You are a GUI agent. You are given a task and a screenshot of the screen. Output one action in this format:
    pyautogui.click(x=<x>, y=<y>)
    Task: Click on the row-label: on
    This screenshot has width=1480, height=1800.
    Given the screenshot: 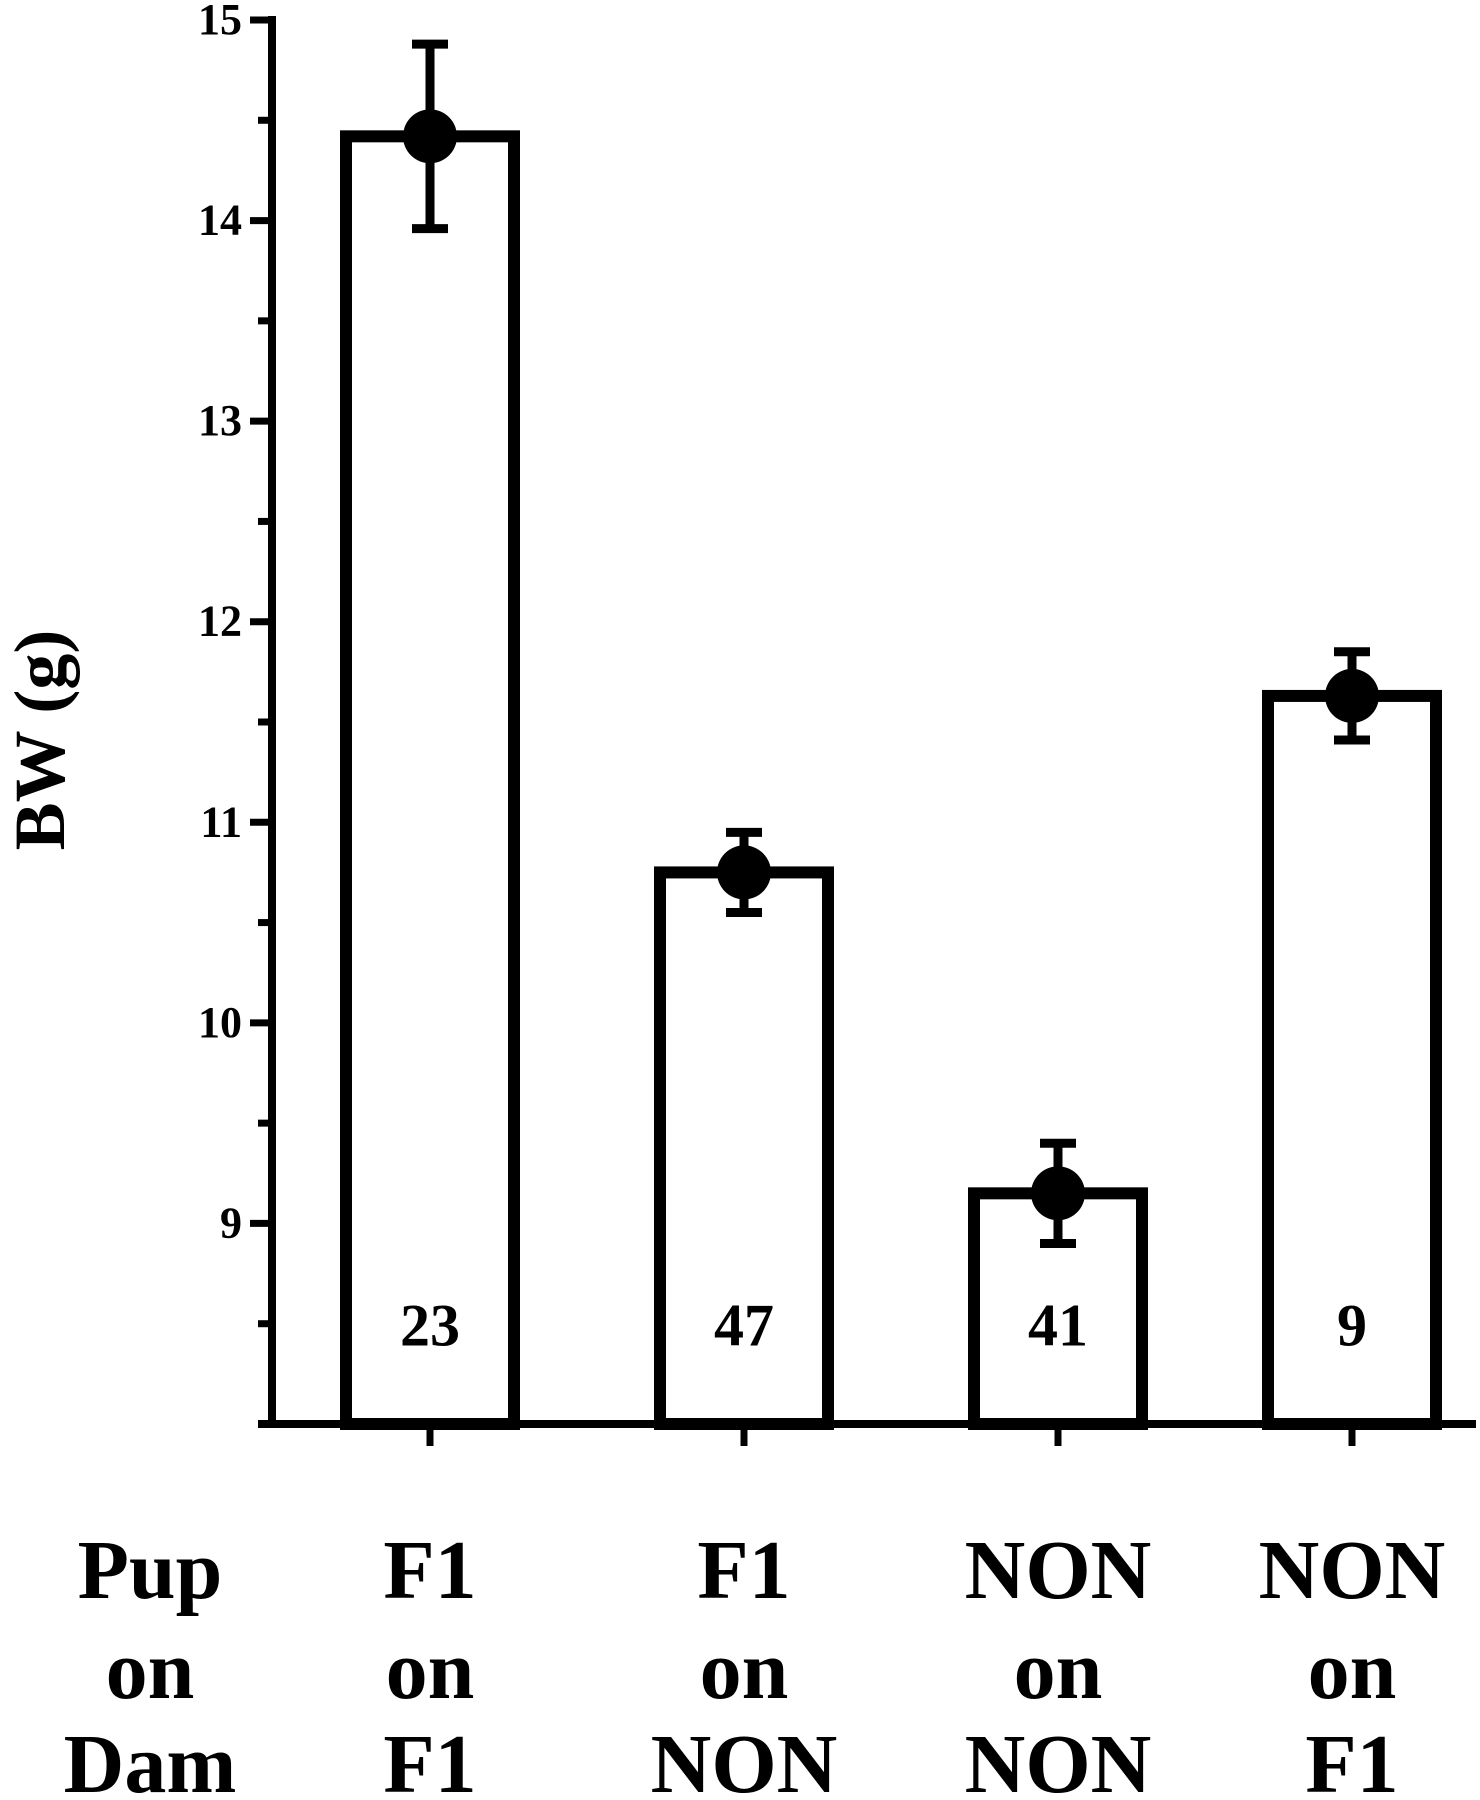 What is the action you would take?
    pyautogui.click(x=150, y=1670)
    